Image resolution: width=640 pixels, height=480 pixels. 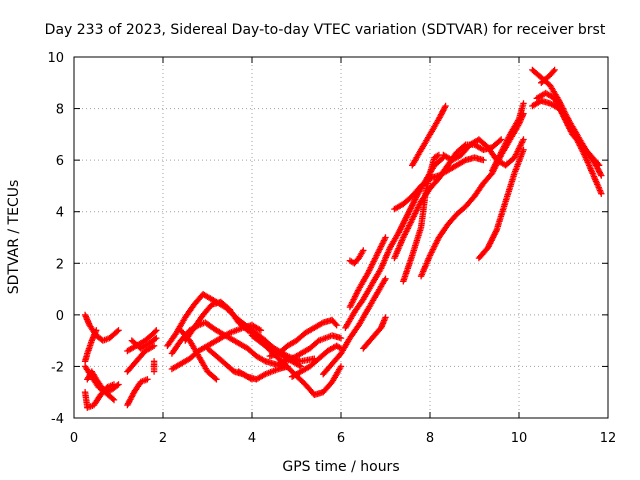 What do you see at coordinates (55, 58) in the screenshot?
I see `y-tick-label: 10` at bounding box center [55, 58].